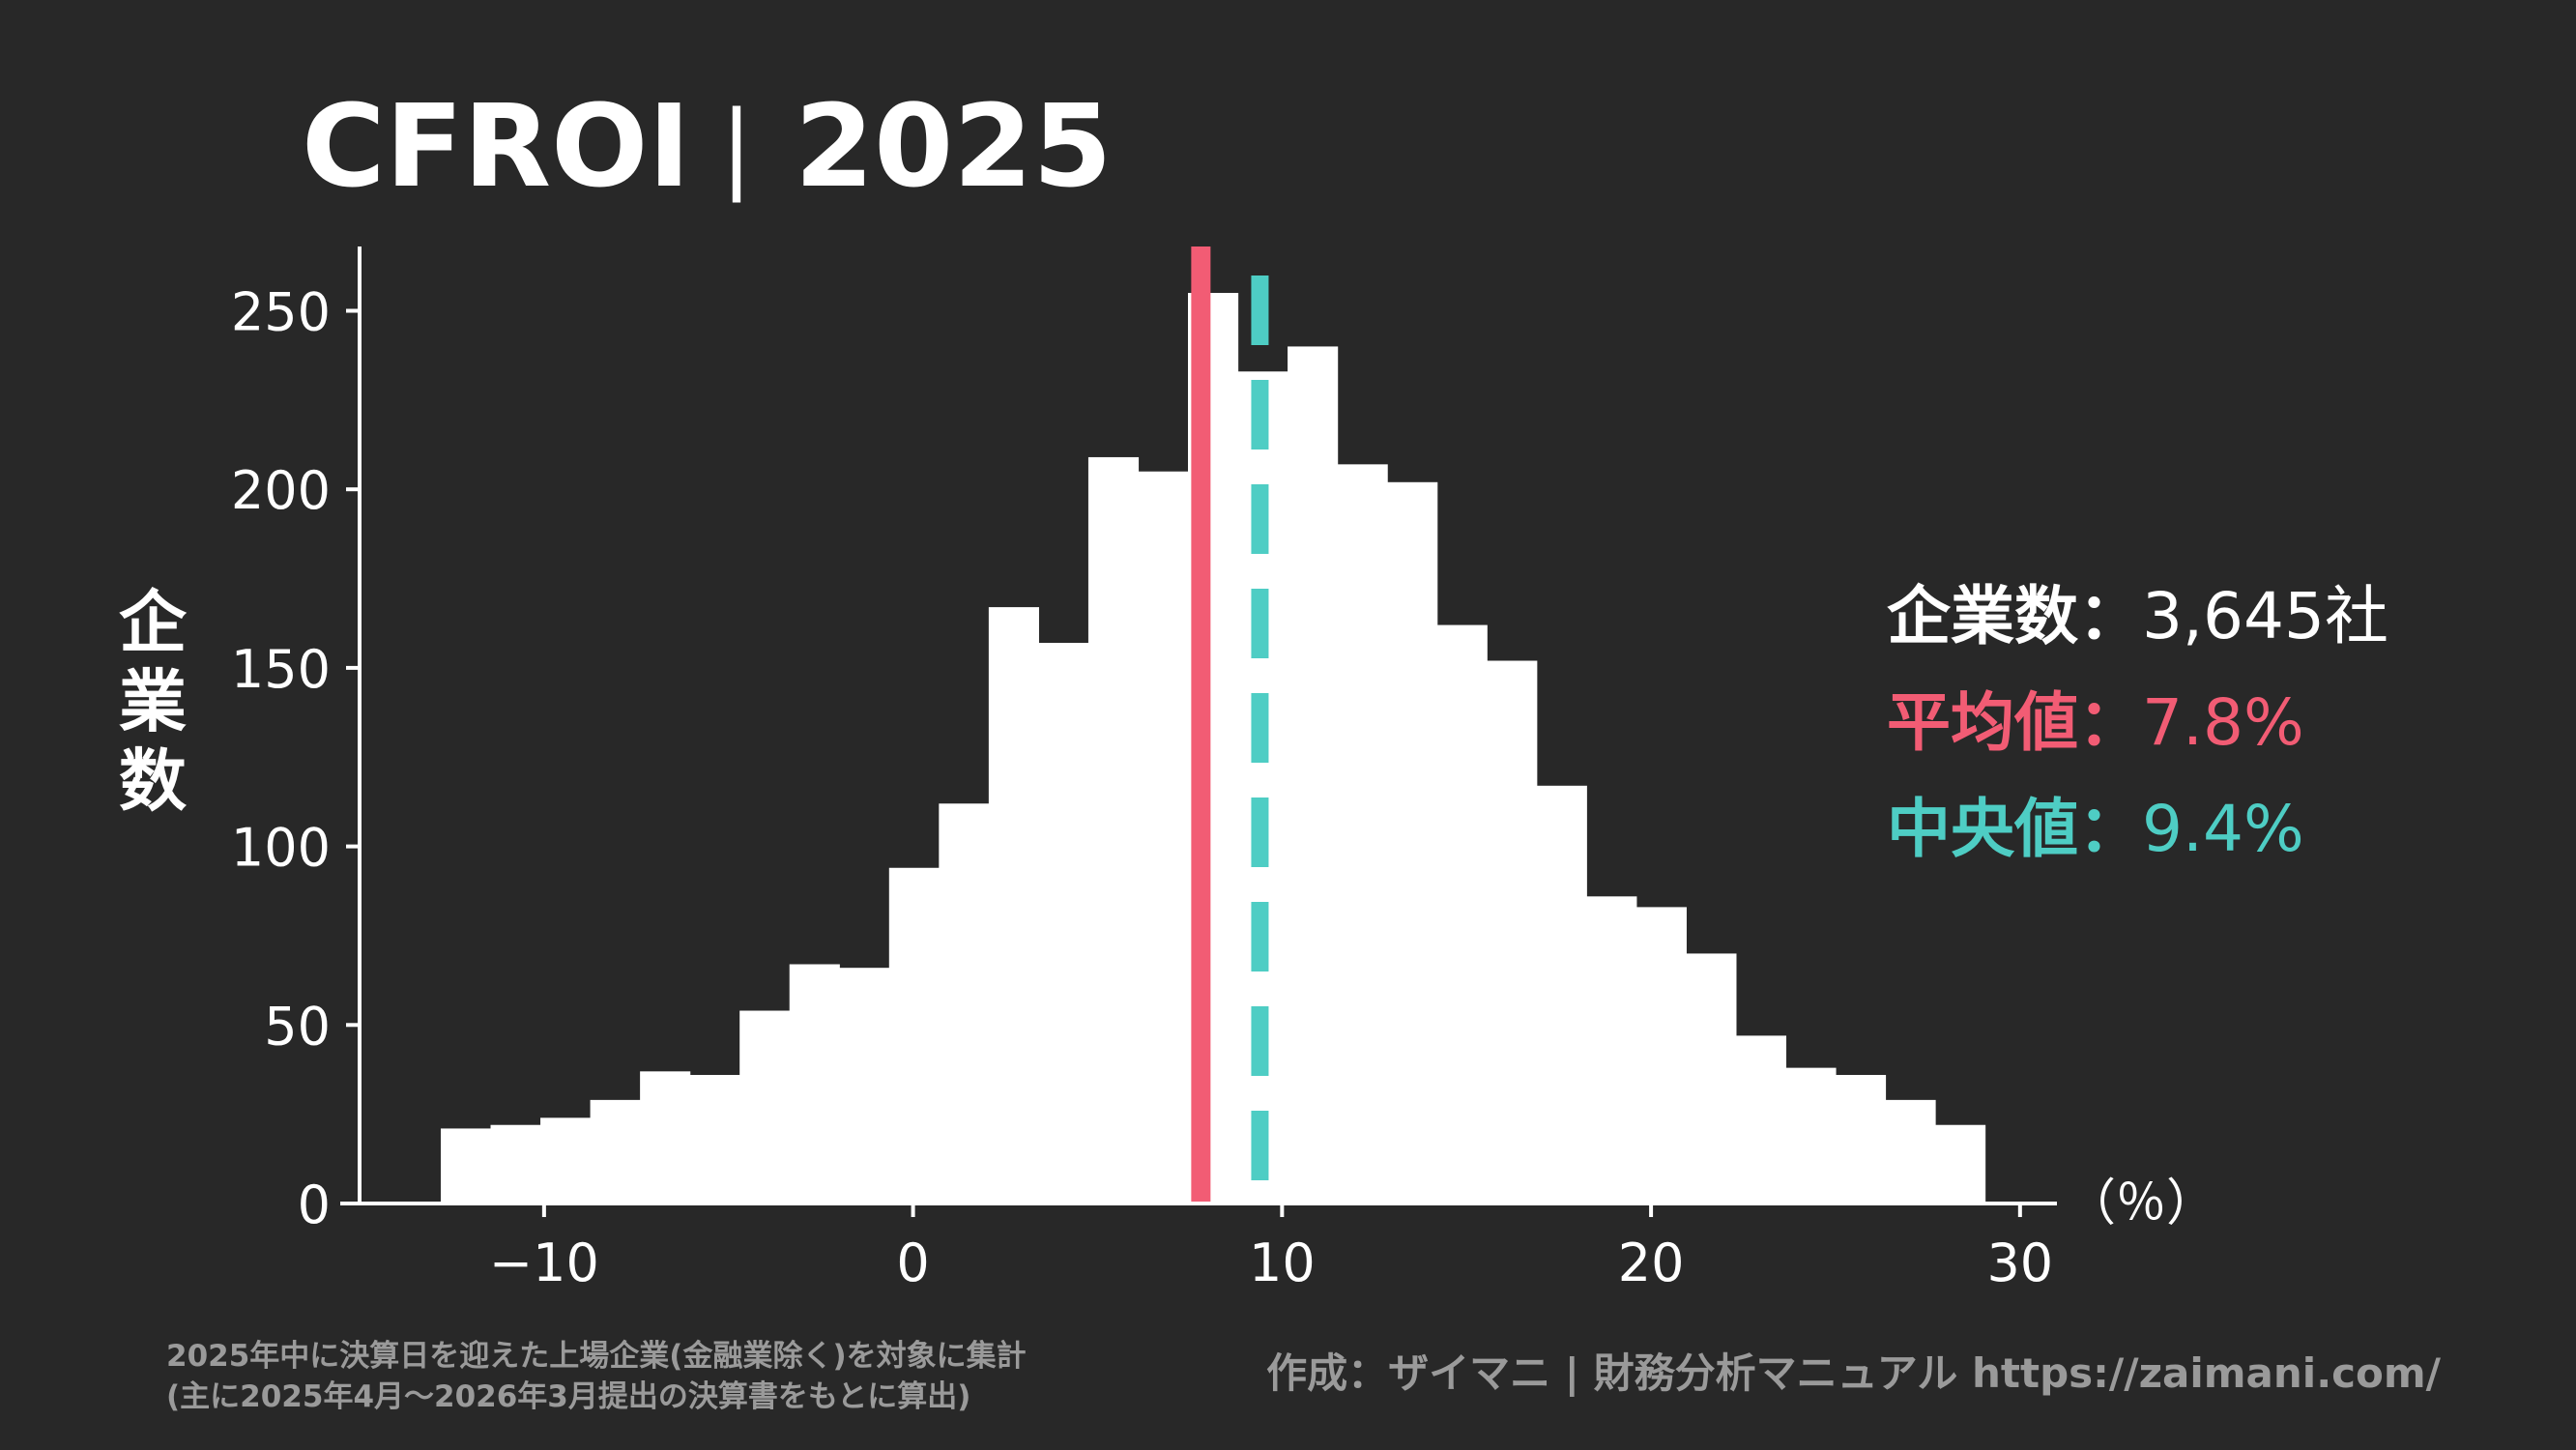  I want to click on median-colon: ：, so click(2110, 829).